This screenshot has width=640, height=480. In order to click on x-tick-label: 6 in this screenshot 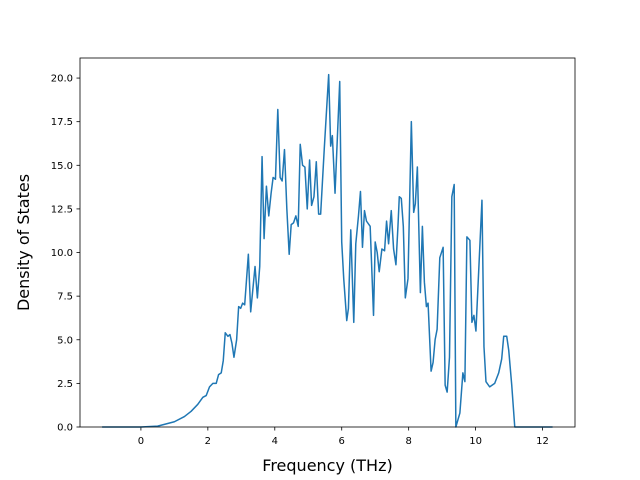, I will do `click(342, 441)`.